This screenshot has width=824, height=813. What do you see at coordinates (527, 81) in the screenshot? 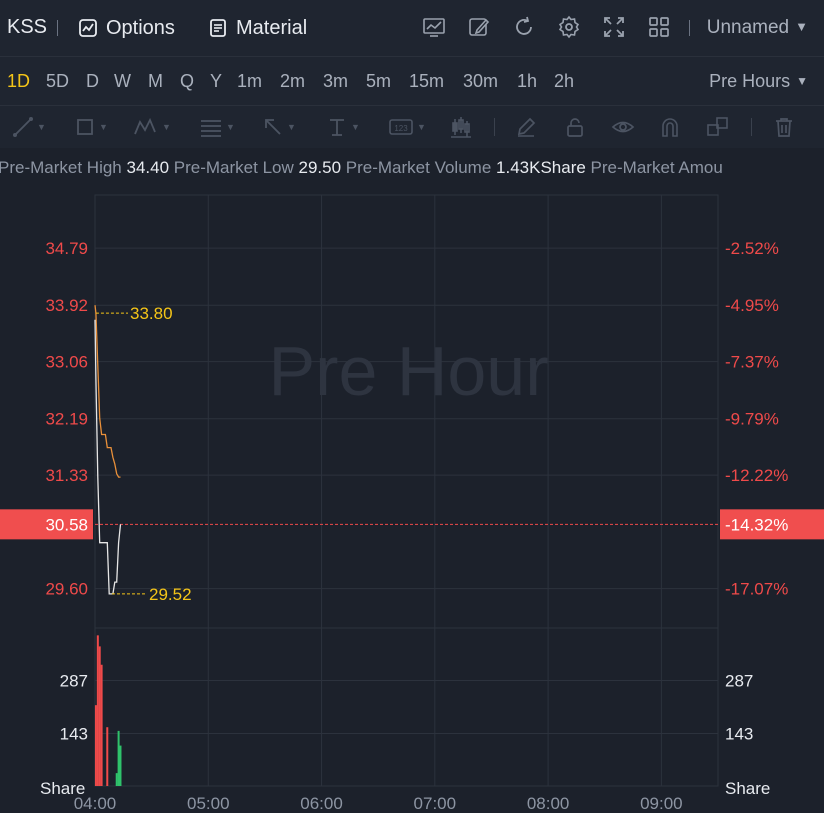
I see `period-1h: 1h` at bounding box center [527, 81].